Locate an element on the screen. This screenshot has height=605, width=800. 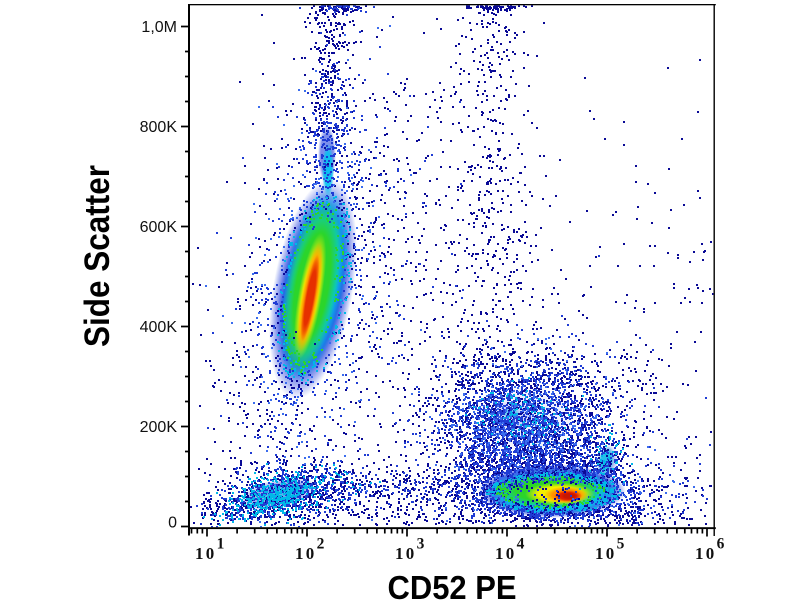
svg-text: 10⁶ is located at coordinates (710, 550).